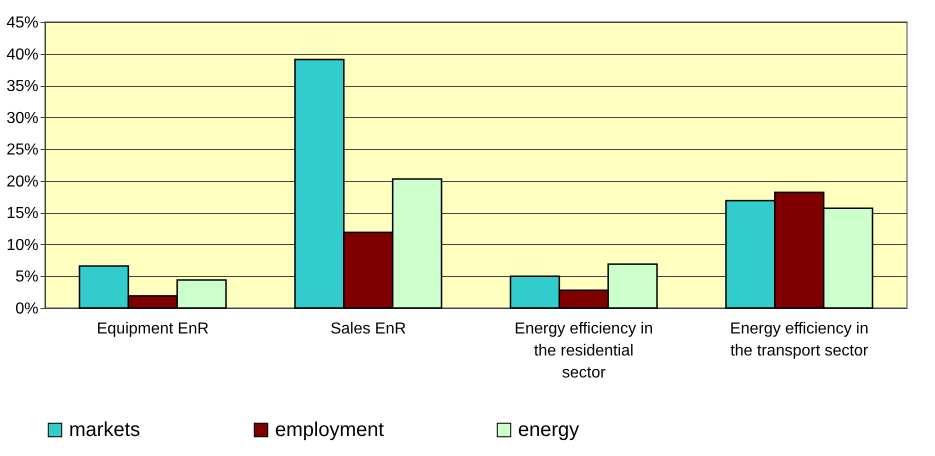 This screenshot has width=935, height=456. Describe the element at coordinates (329, 430) in the screenshot. I see `legend-label: employment` at that location.